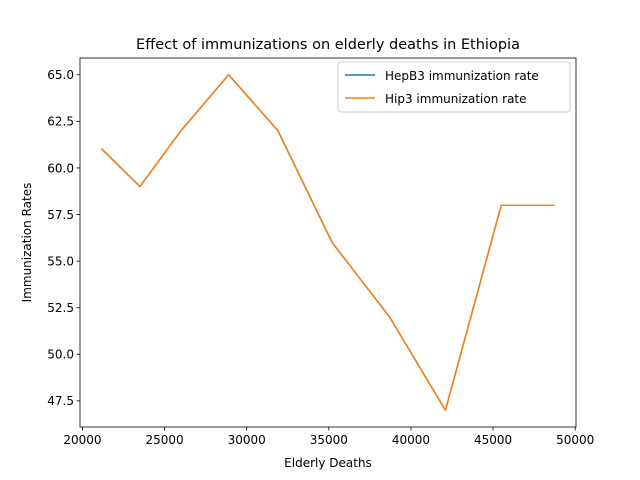  What do you see at coordinates (411, 440) in the screenshot?
I see `x-tick-label: 40000` at bounding box center [411, 440].